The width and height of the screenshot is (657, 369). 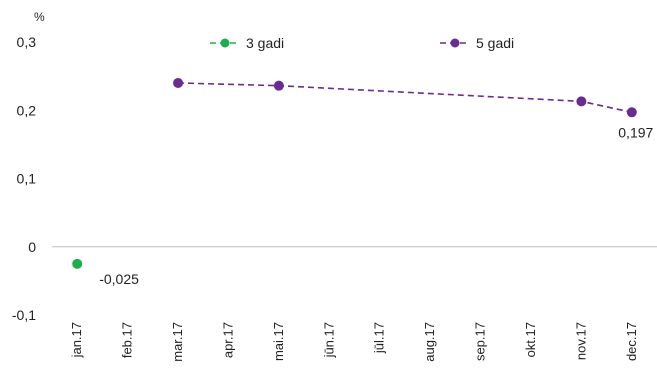 What do you see at coordinates (27, 179) in the screenshot?
I see `y-tick-label: 0,1` at bounding box center [27, 179].